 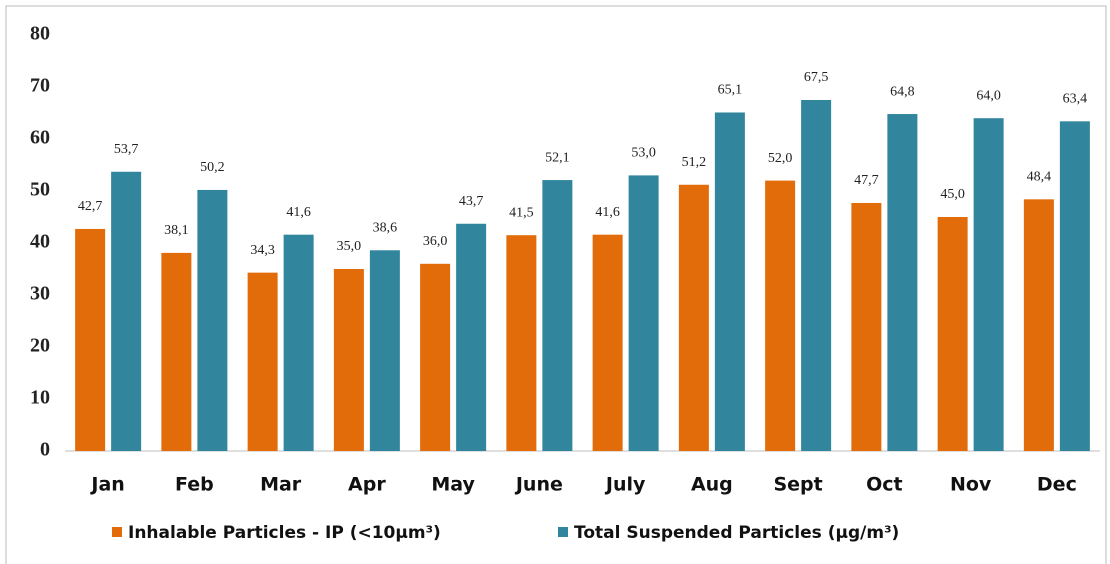 What do you see at coordinates (40, 294) in the screenshot?
I see `y-tick-label: 30` at bounding box center [40, 294].